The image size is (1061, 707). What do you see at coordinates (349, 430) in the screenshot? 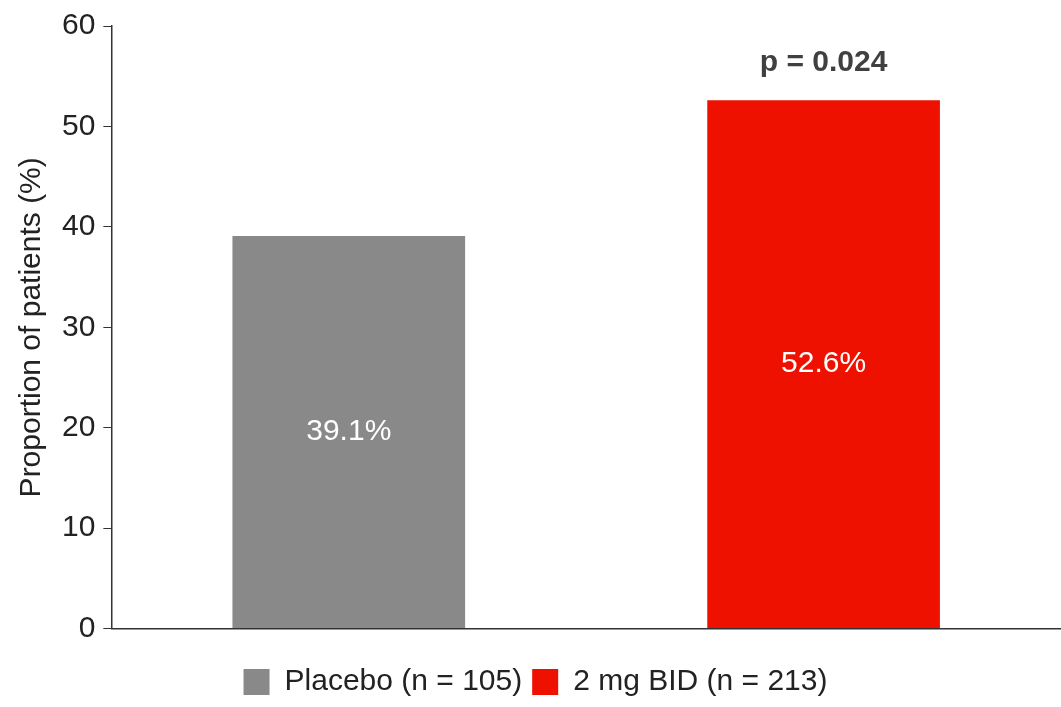
I see `data-label: 39.1%` at bounding box center [349, 430].